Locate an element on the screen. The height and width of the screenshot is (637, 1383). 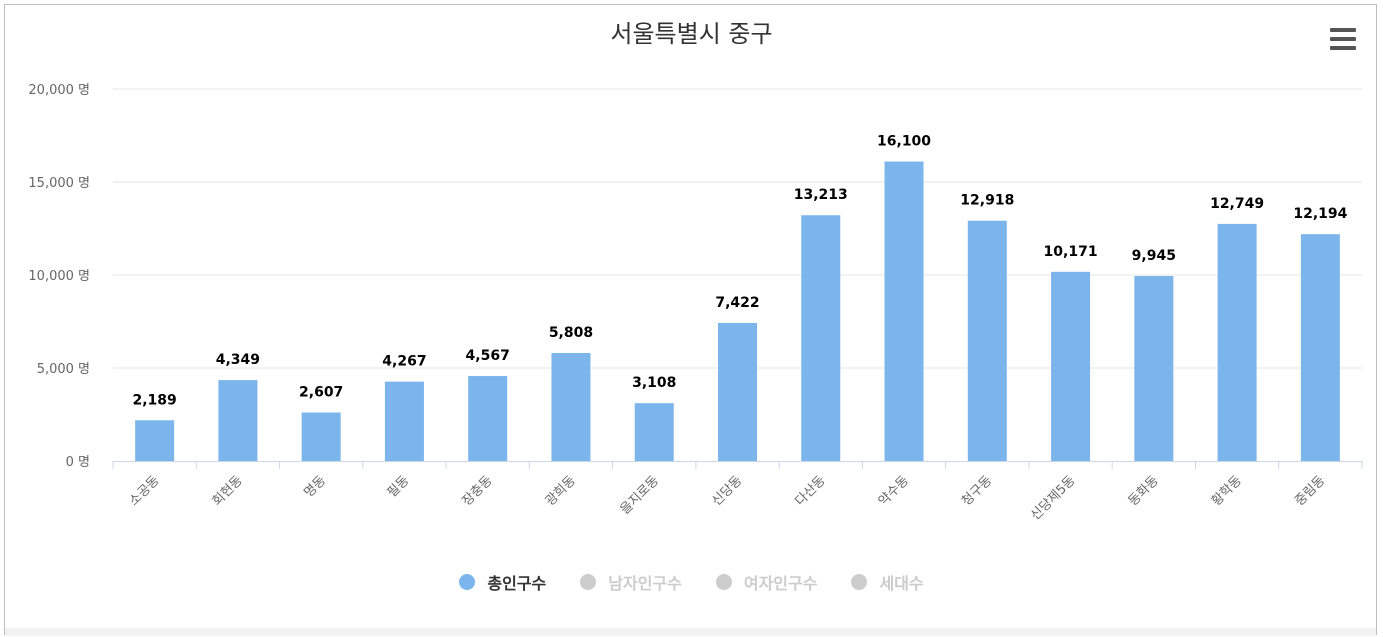
chart-title: 서울특별시 중구 is located at coordinates (691, 34).